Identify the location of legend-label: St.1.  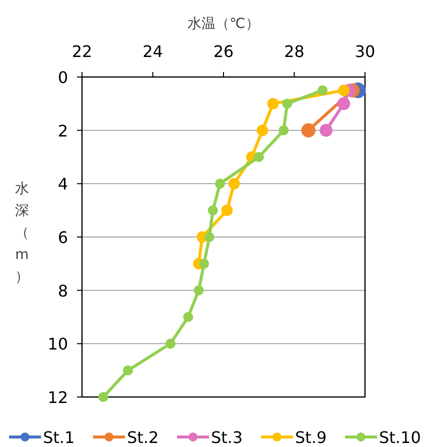
(59, 437).